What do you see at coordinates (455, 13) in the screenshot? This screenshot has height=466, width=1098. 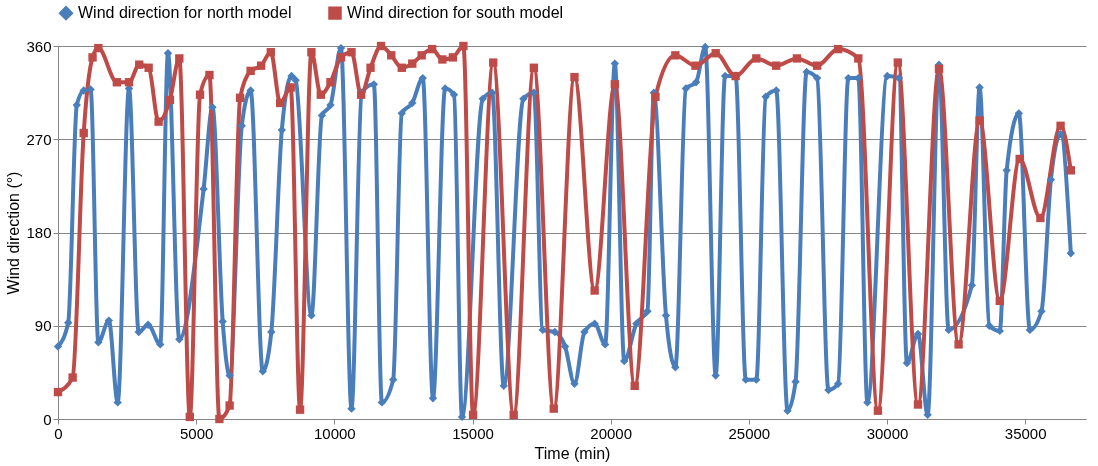 I see `legend-label: Wind direction for south model` at bounding box center [455, 13].